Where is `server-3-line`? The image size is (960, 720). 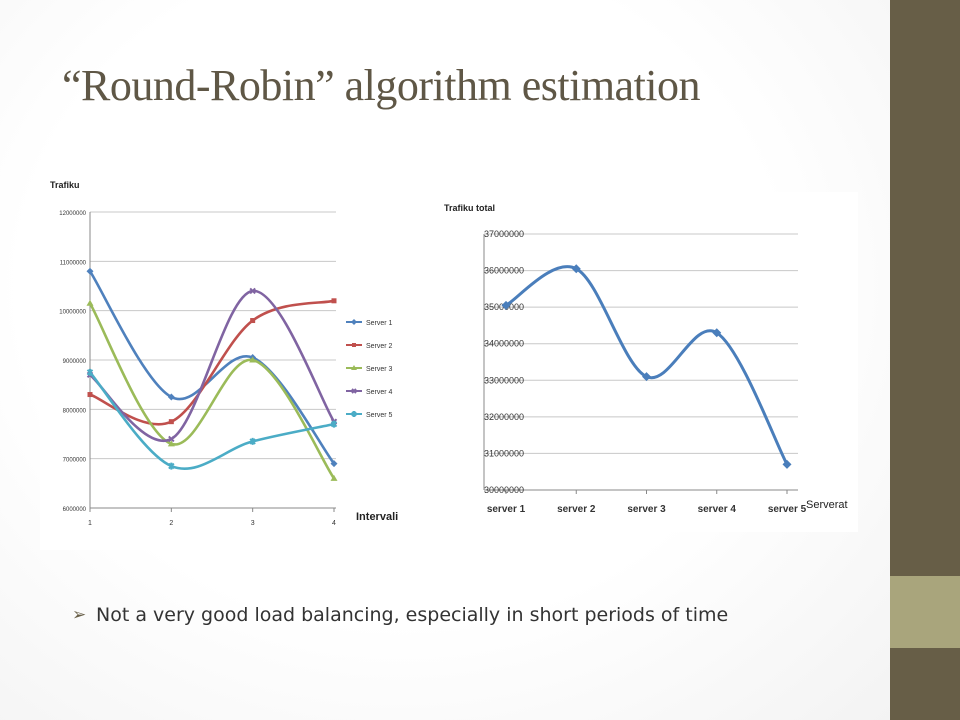 server-3-line is located at coordinates (212, 391).